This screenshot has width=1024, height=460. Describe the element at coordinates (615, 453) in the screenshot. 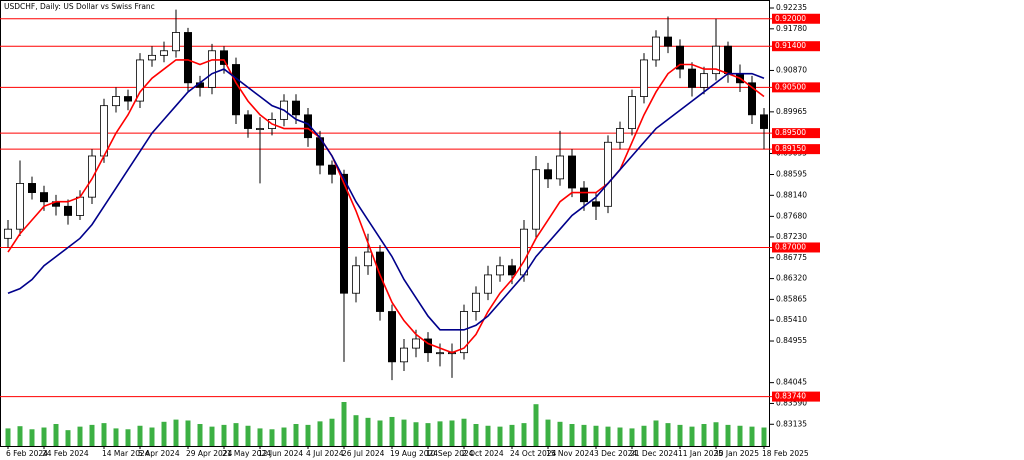

I see `x-tick-label: 3 Dec 2024` at that location.